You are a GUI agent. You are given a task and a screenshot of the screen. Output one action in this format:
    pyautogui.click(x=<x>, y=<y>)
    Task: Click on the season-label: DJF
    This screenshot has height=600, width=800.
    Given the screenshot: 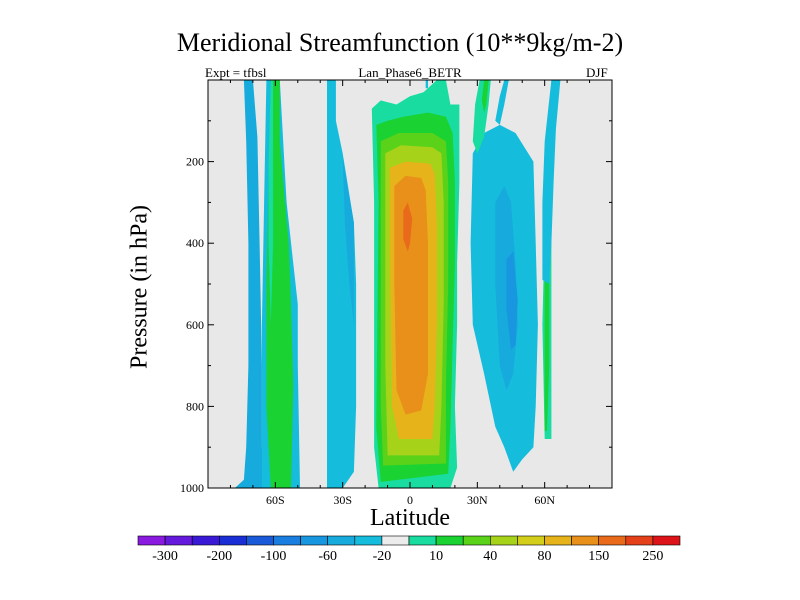 What is the action you would take?
    pyautogui.click(x=597, y=72)
    